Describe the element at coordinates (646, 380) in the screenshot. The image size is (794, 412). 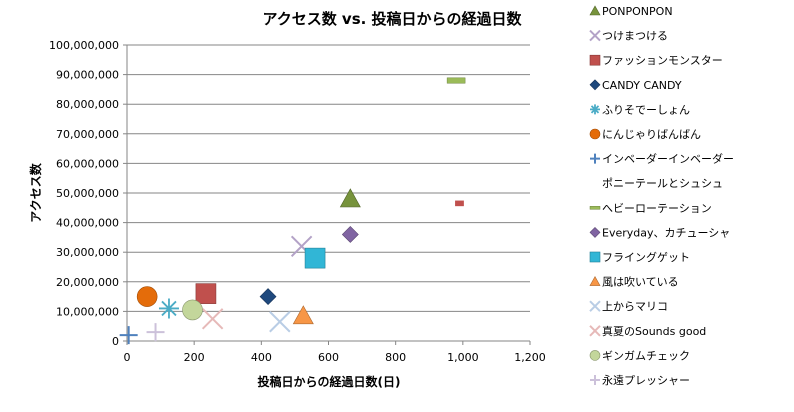
I see `legend-label: 永遠プレッシャー` at that location.